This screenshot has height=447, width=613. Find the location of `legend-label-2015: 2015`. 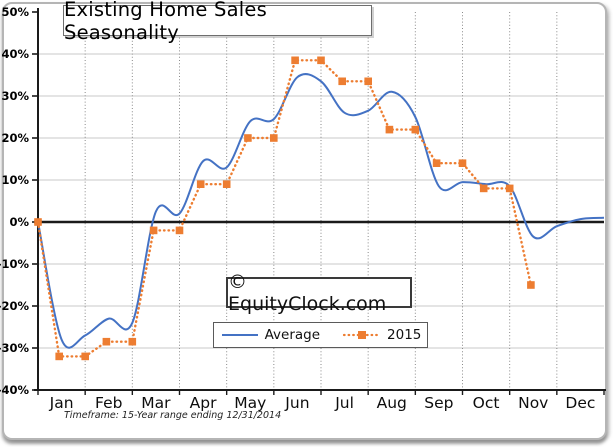

legend-label-2015: 2015 is located at coordinates (404, 335).